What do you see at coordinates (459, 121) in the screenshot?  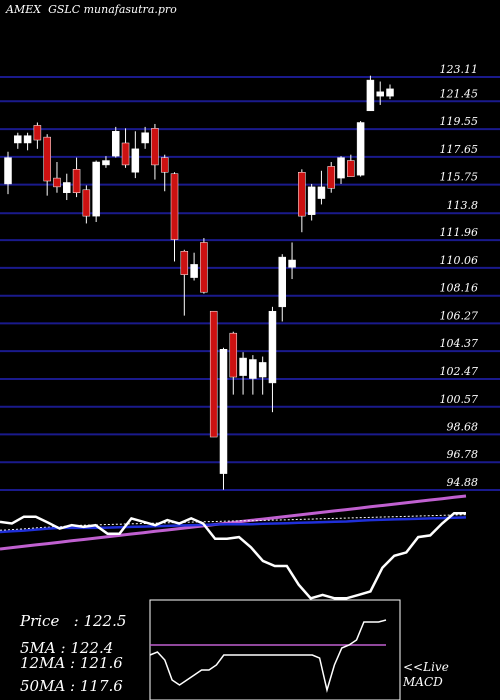 I see `price-tick-label: 119.55` at bounding box center [459, 121].